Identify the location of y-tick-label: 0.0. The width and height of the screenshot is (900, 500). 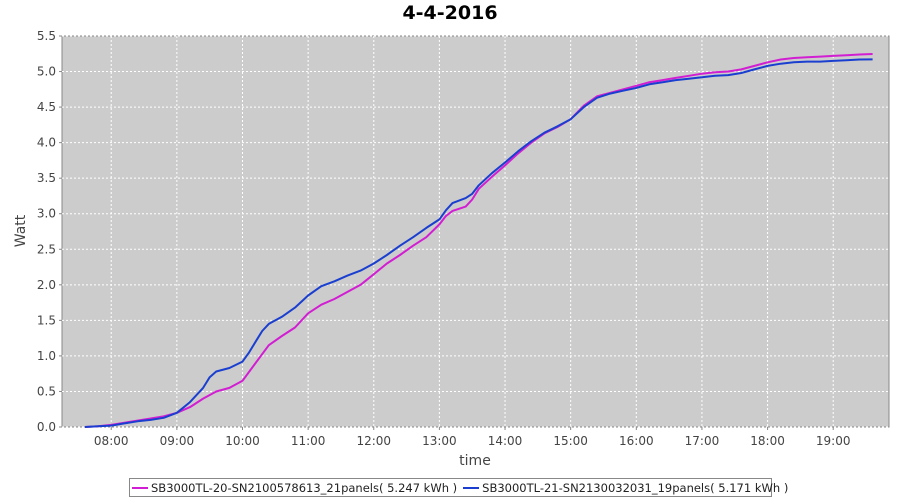
(46, 427).